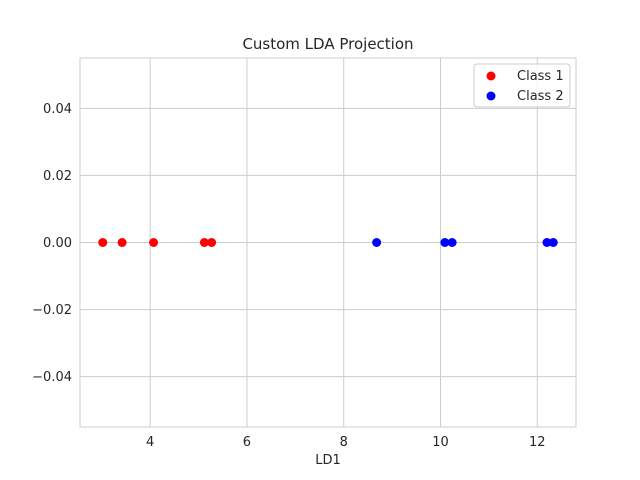 Image resolution: width=640 pixels, height=480 pixels. I want to click on y-tick-labels: −0.04 −0.02 0.00 0.02 0.04, so click(52, 243).